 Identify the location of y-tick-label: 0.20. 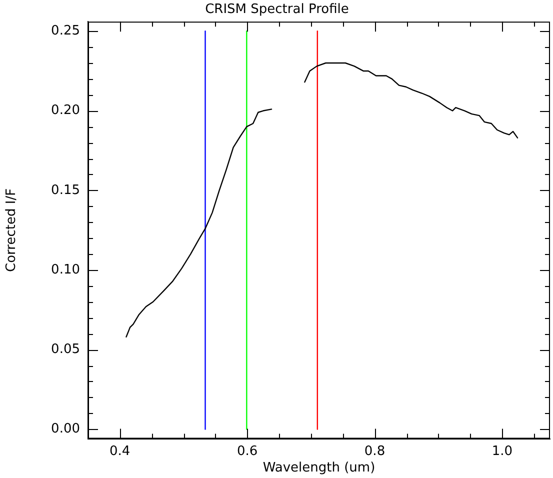
(65, 110).